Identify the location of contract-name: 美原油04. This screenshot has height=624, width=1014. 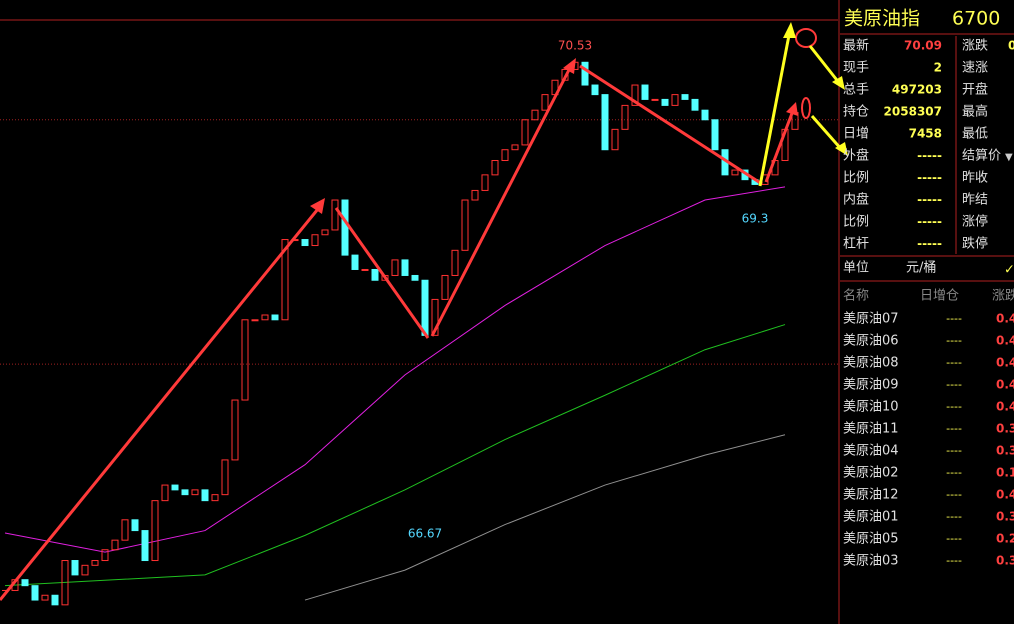
(871, 451).